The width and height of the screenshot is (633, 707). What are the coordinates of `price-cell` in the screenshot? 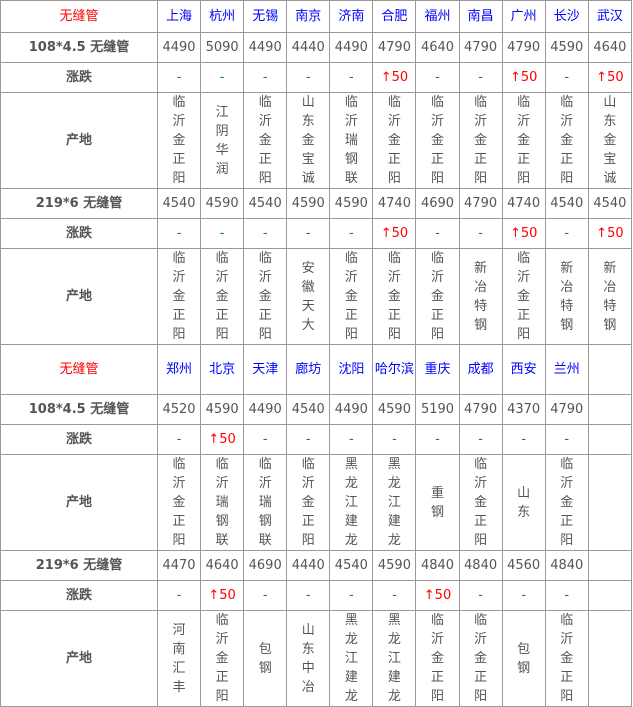 It's located at (610, 565).